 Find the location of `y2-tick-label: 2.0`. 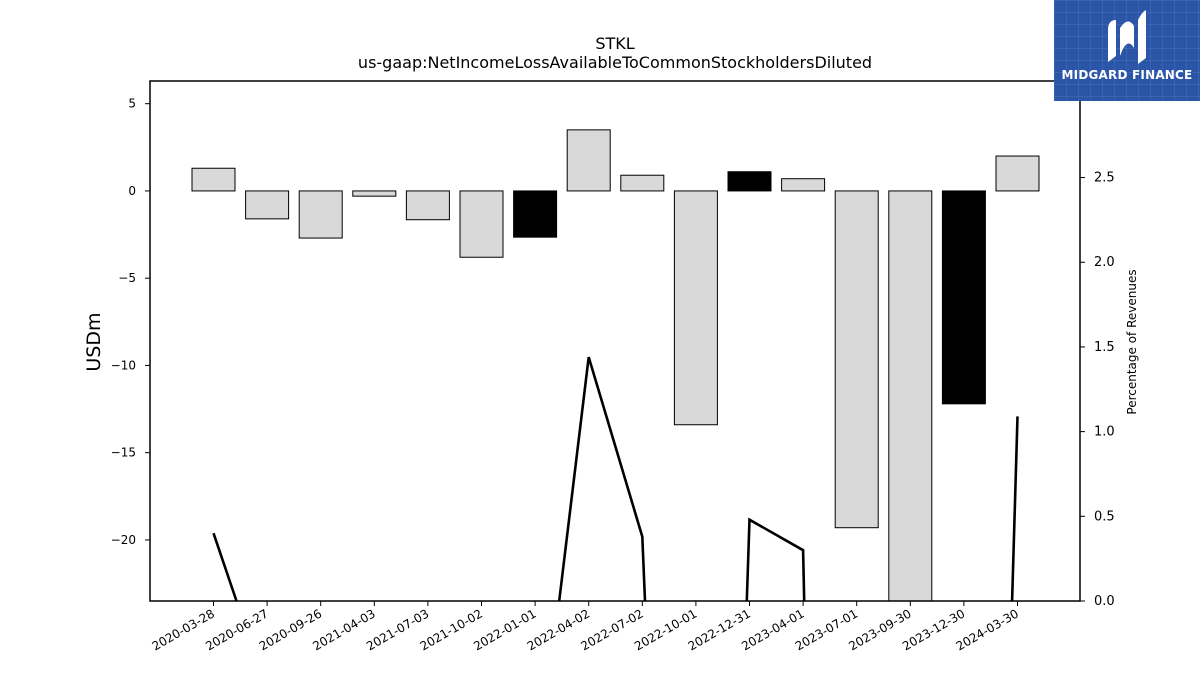

y2-tick-label: 2.0 is located at coordinates (1104, 262).